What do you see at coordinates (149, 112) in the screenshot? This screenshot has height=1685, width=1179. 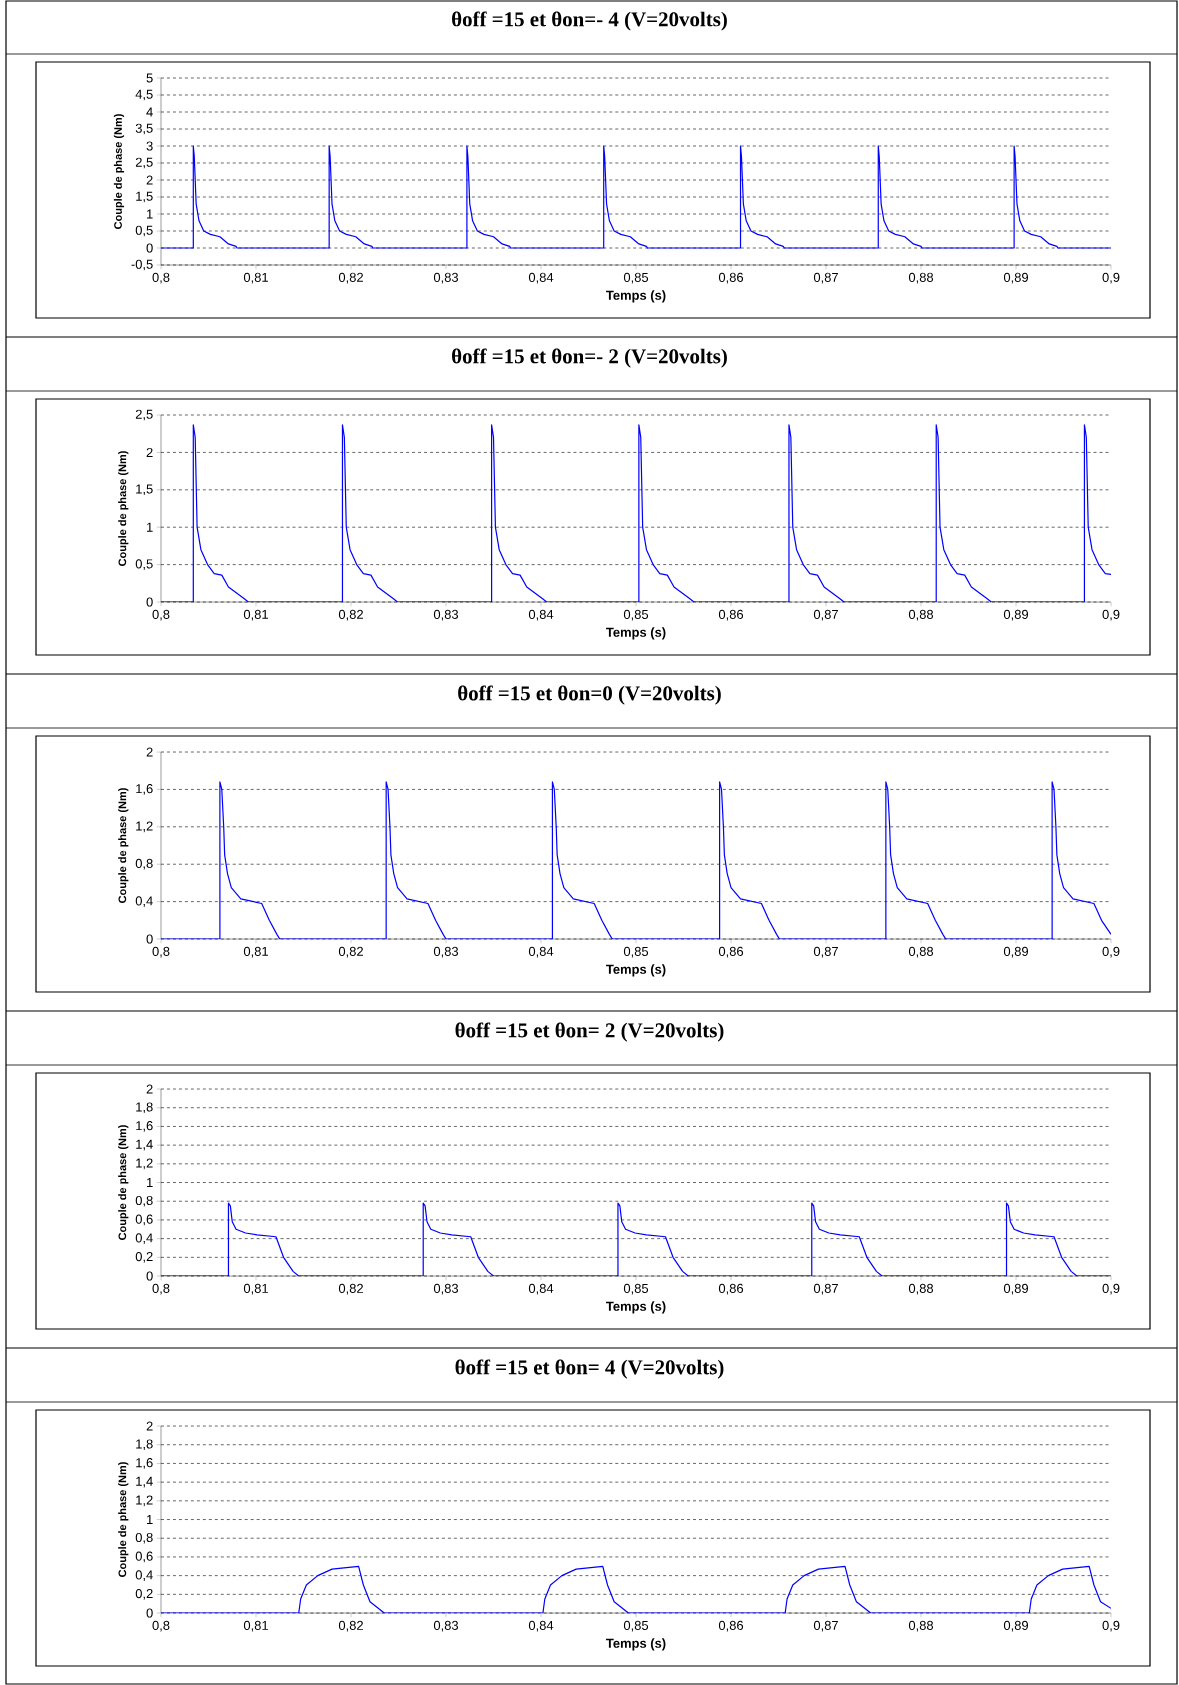 I see `y-tick-label: 4` at bounding box center [149, 112].